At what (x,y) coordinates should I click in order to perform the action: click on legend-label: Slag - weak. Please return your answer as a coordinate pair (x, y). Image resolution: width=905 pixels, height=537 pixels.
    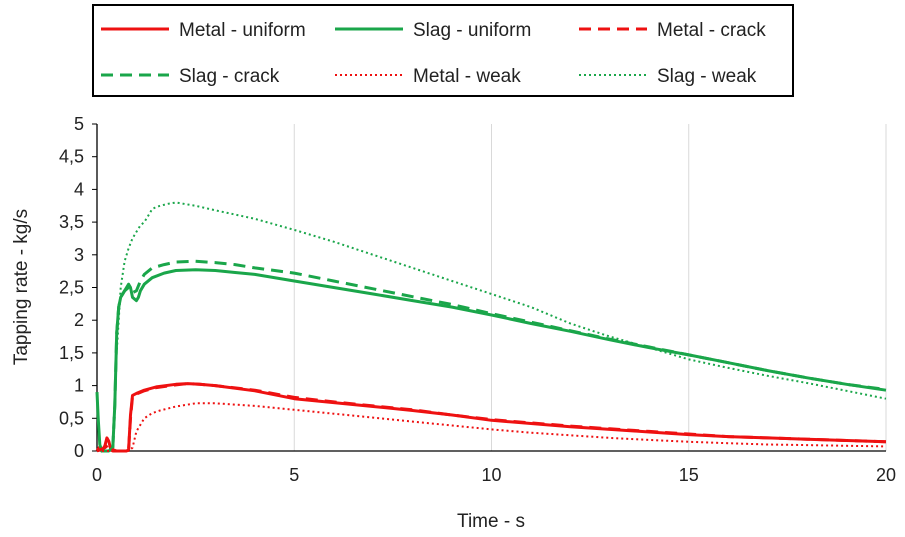
    Looking at the image, I should click on (707, 76).